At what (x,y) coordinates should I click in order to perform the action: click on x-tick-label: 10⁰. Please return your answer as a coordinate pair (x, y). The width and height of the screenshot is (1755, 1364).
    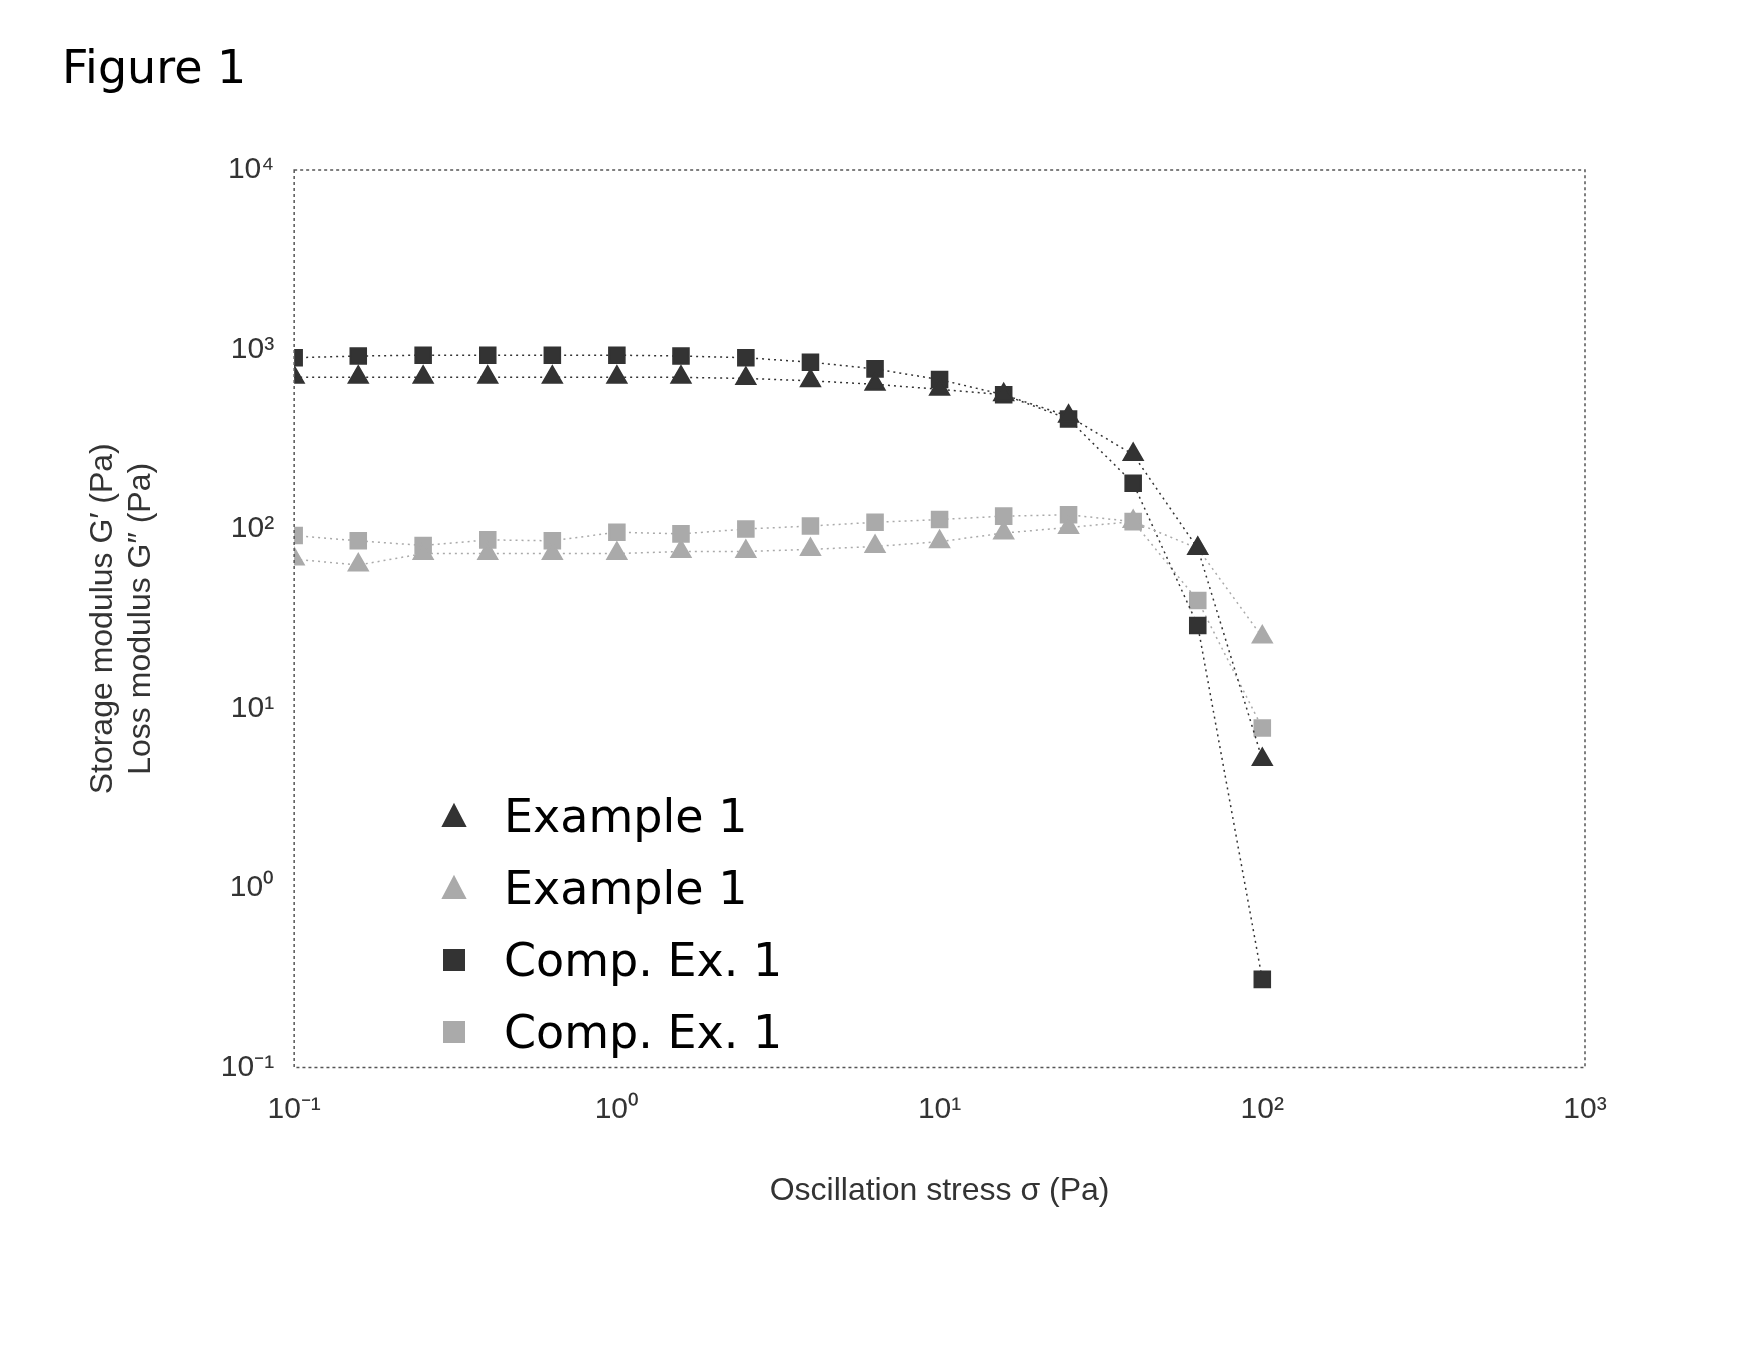
    Looking at the image, I should click on (617, 1107).